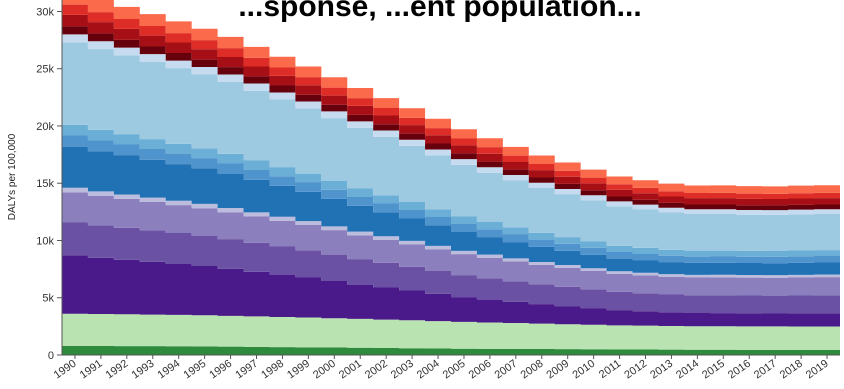 The image size is (844, 389). Describe the element at coordinates (583, 370) in the screenshot. I see `x-tick-label: 2010` at that location.